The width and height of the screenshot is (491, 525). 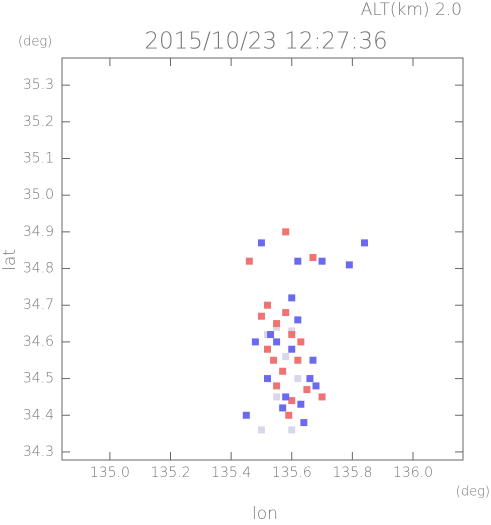 What do you see at coordinates (38, 269) in the screenshot?
I see `y-tick-label: 34.8` at bounding box center [38, 269].